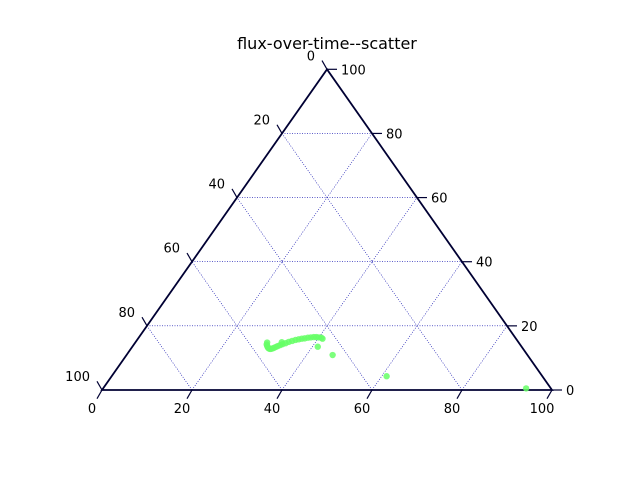 The height and width of the screenshot is (480, 640). Describe the element at coordinates (529, 327) in the screenshot. I see `right-tick-label-20: 20` at that location.